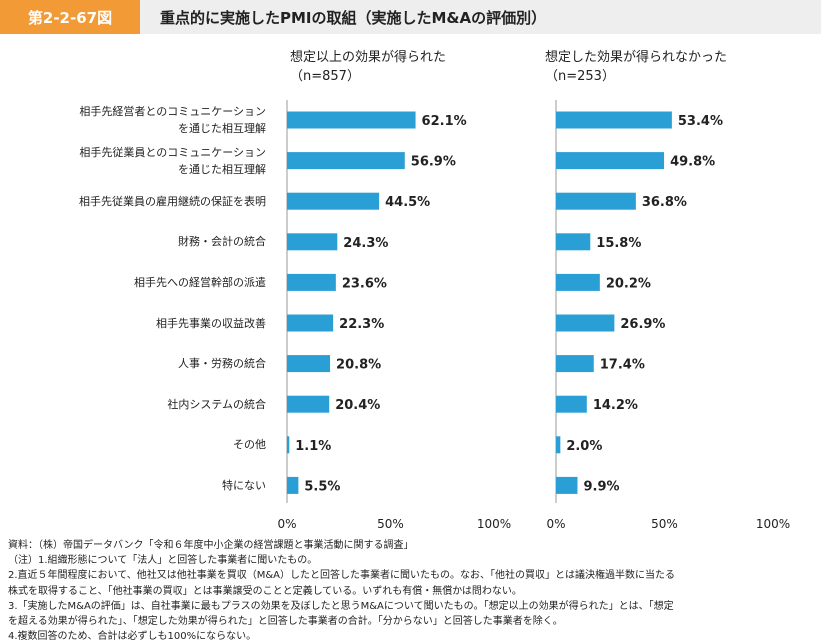 The image size is (821, 644). I want to click on category-label: 社内システムの統合, so click(146, 404).